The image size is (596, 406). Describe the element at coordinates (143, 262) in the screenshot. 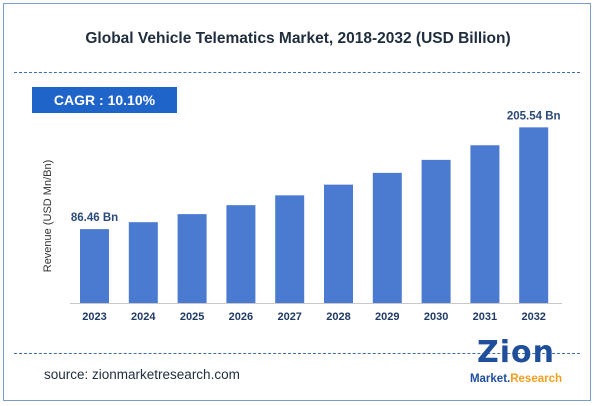

I see `bar-2024` at that location.